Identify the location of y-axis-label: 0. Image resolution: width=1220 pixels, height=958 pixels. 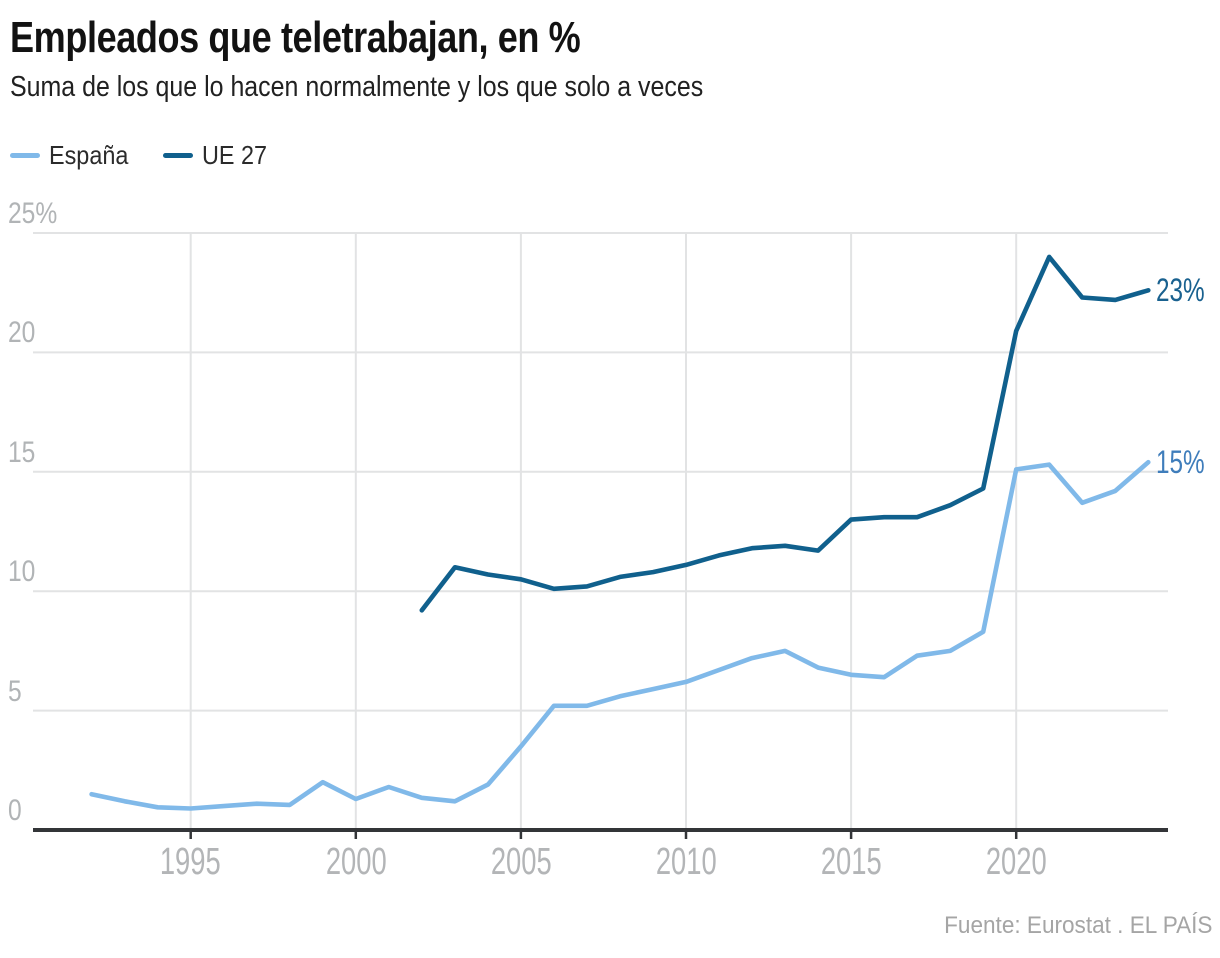
(15, 810).